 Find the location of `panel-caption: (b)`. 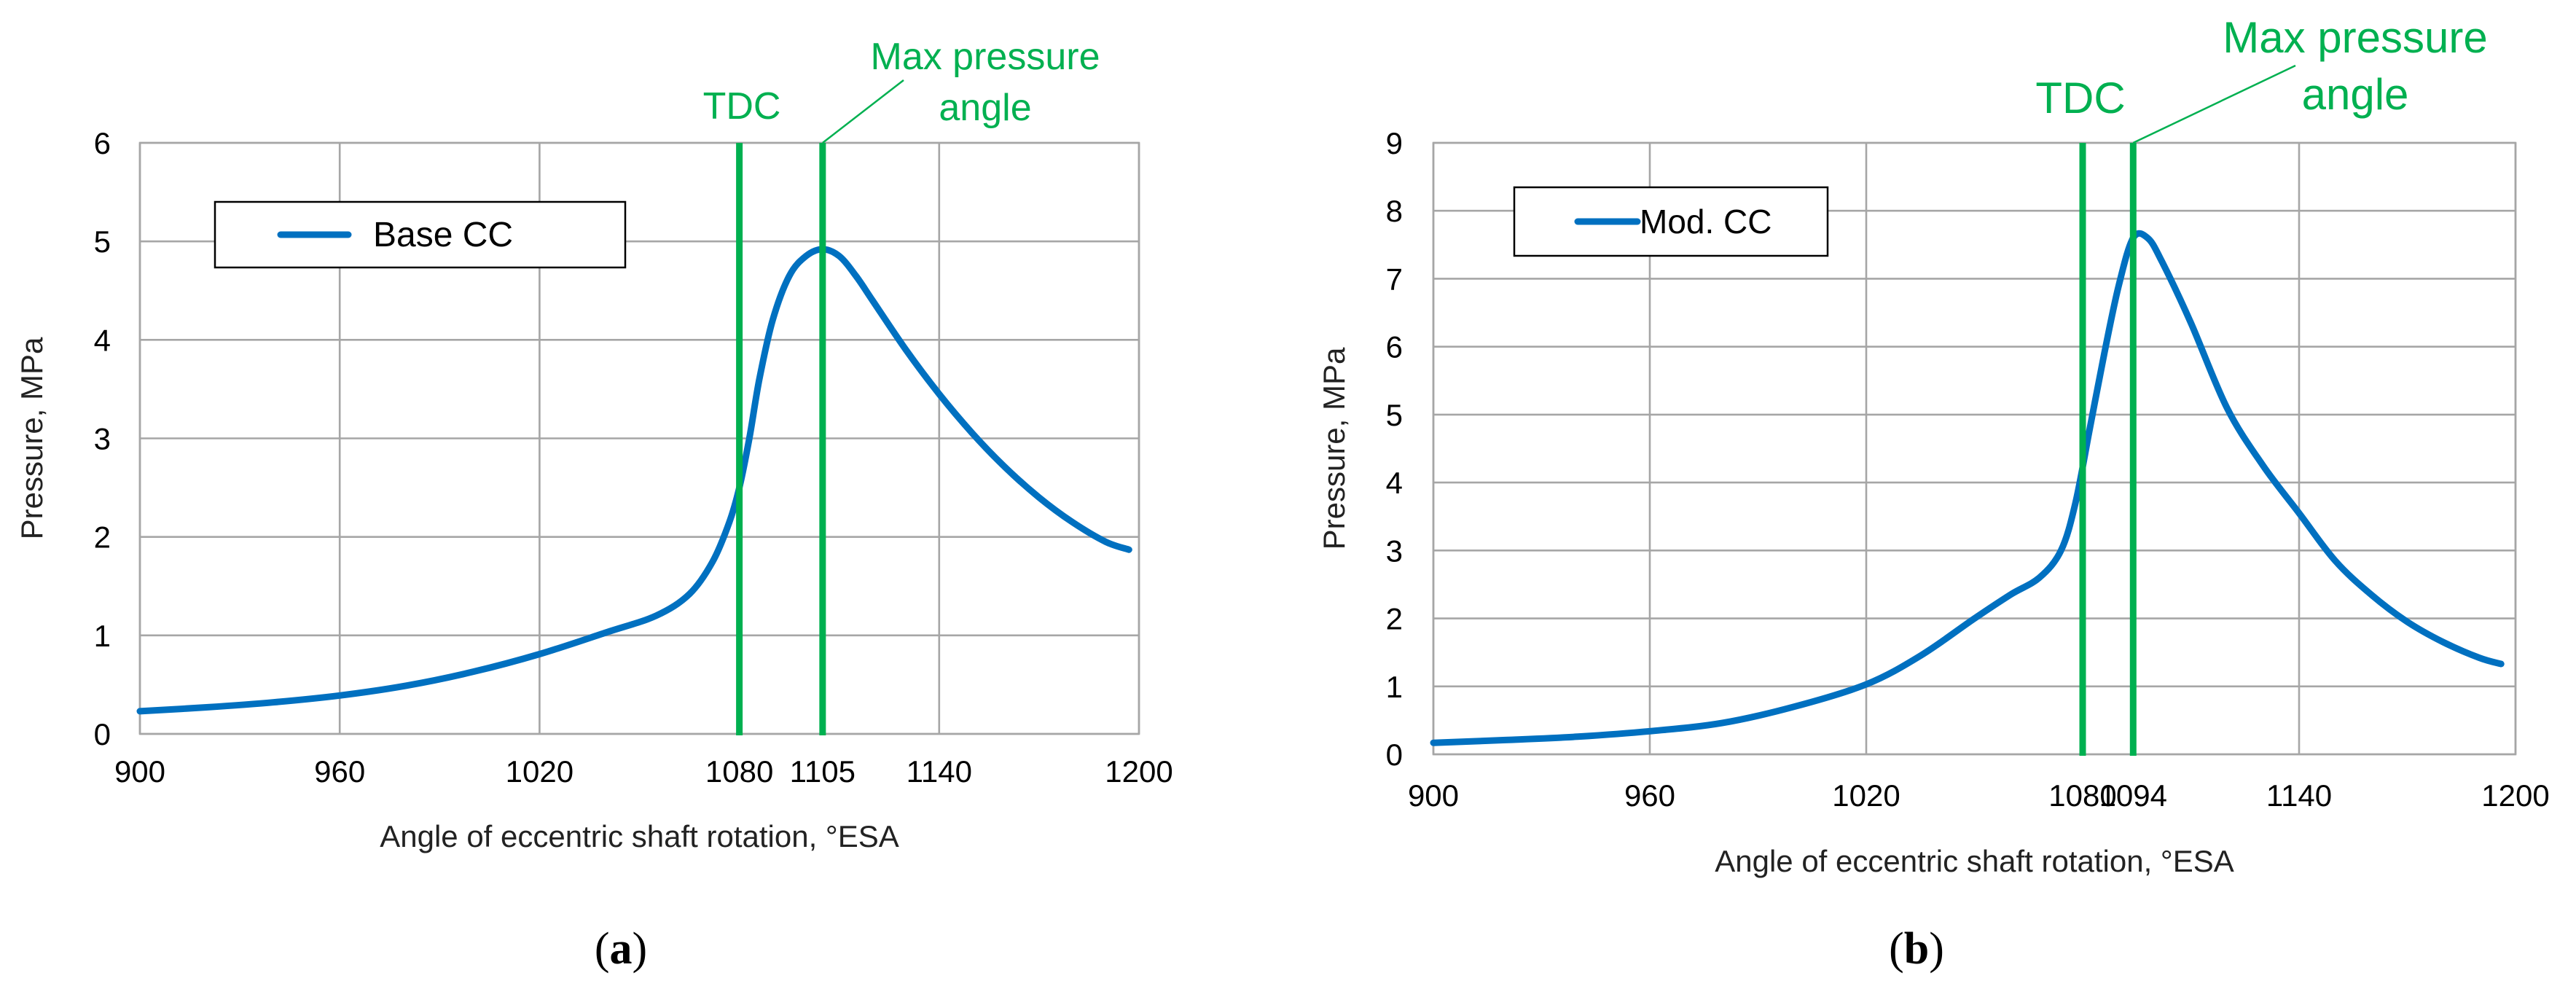

panel-caption: (b) is located at coordinates (1916, 949).